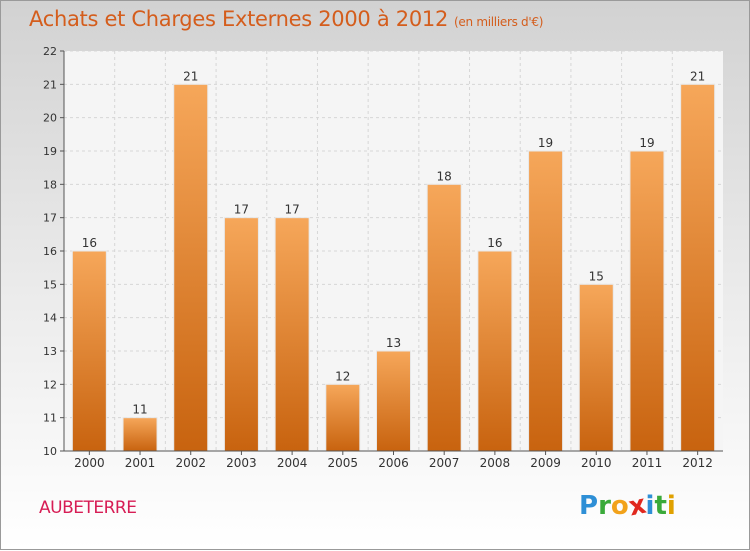  I want to click on x-tick-label: 2002, so click(190, 463).